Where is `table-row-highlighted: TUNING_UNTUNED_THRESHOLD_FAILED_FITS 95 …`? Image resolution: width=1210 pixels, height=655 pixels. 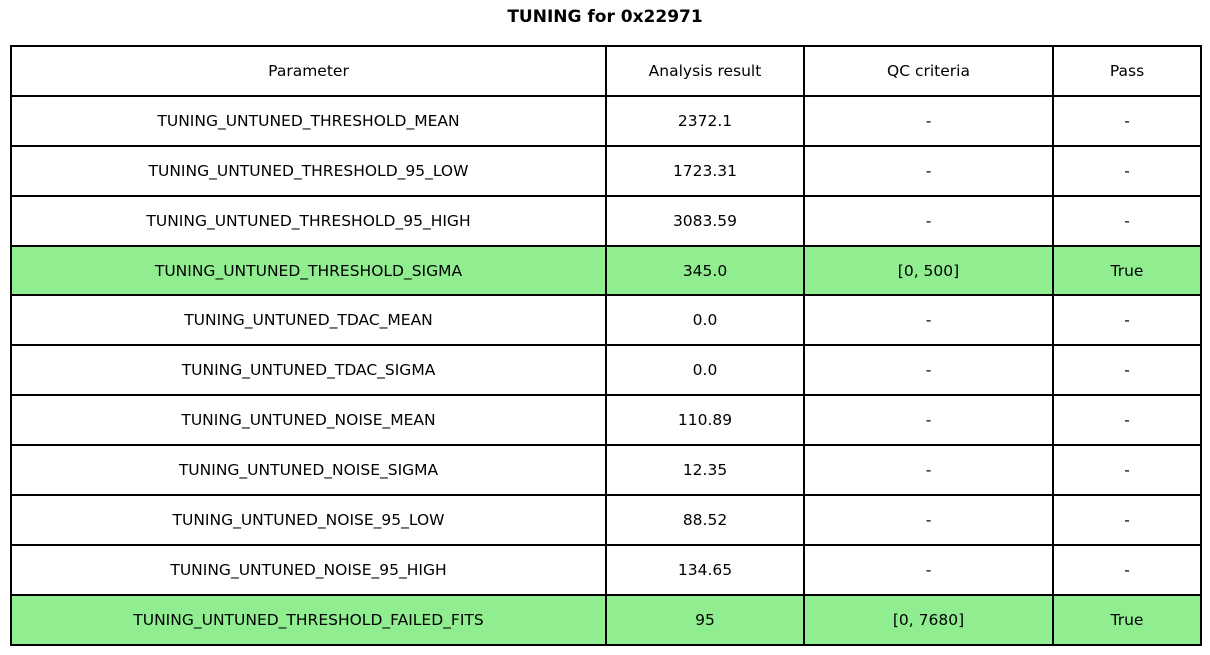 table-row-highlighted: TUNING_UNTUNED_THRESHOLD_FAILED_FITS 95 … is located at coordinates (606, 619).